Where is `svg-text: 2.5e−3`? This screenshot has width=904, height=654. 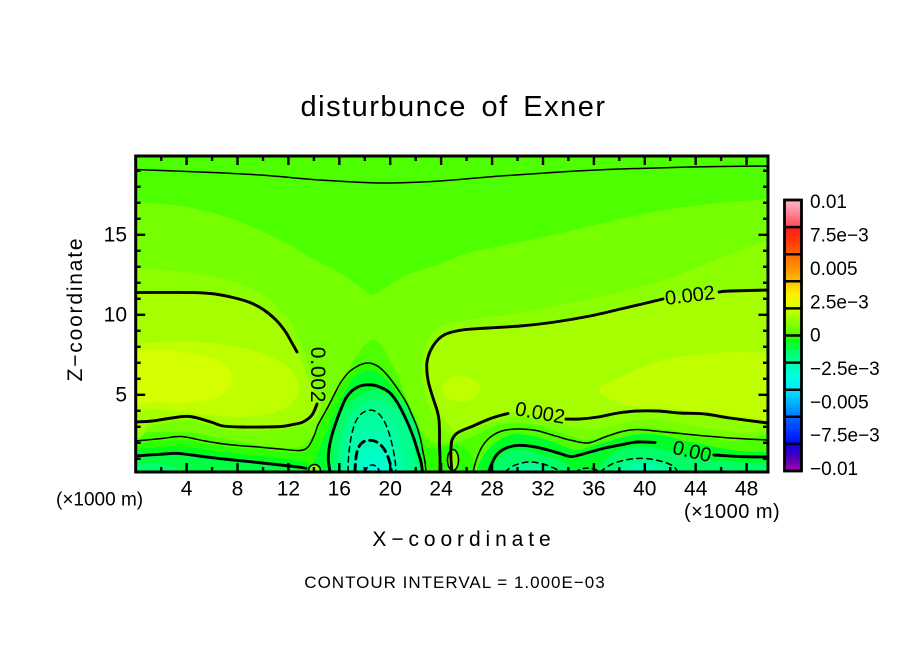
svg-text: 2.5e−3 is located at coordinates (839, 302).